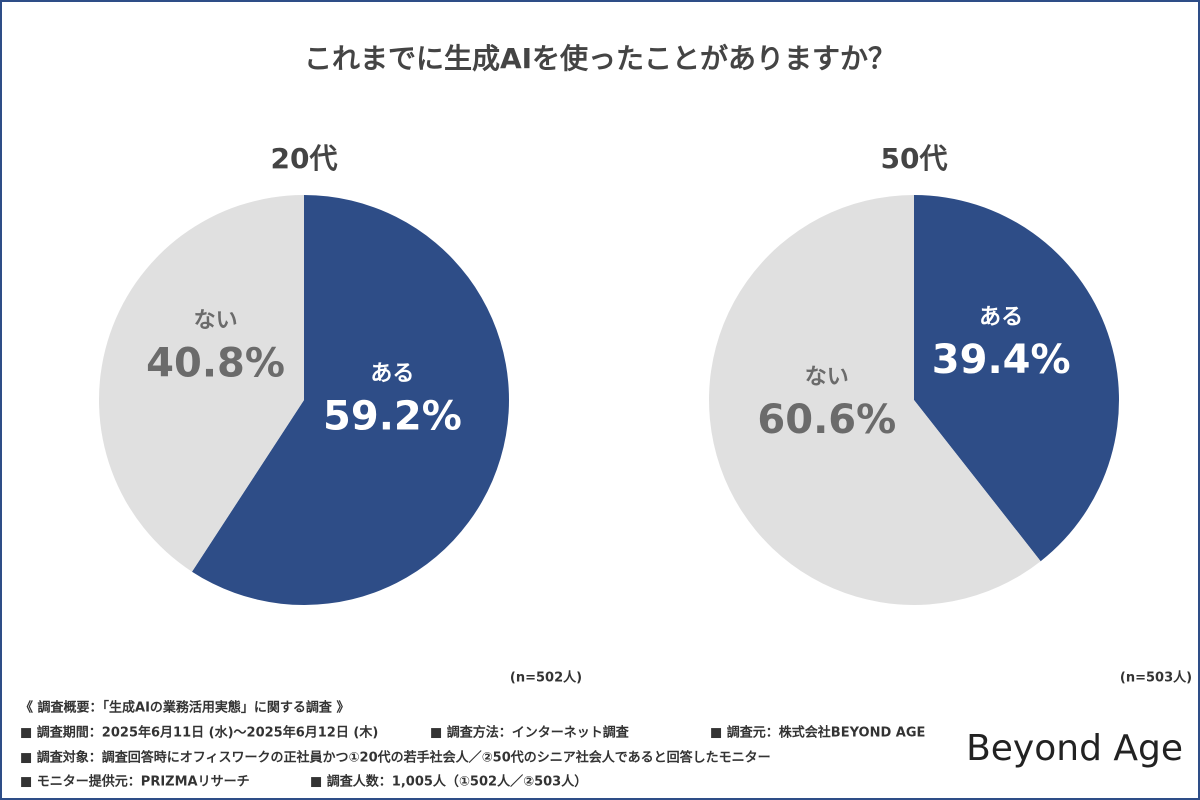  I want to click on notes-item: ■ 調査人数：1,005人（①502人／②503人）, so click(448, 782).